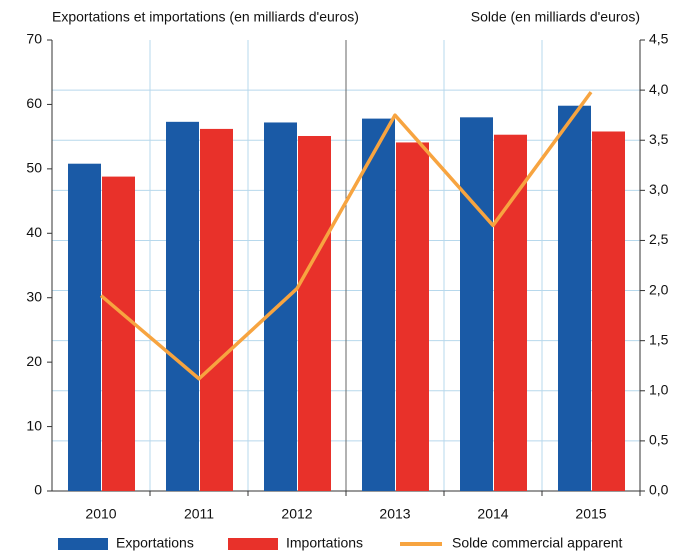  I want to click on x-tick-label: 2011, so click(199, 514).